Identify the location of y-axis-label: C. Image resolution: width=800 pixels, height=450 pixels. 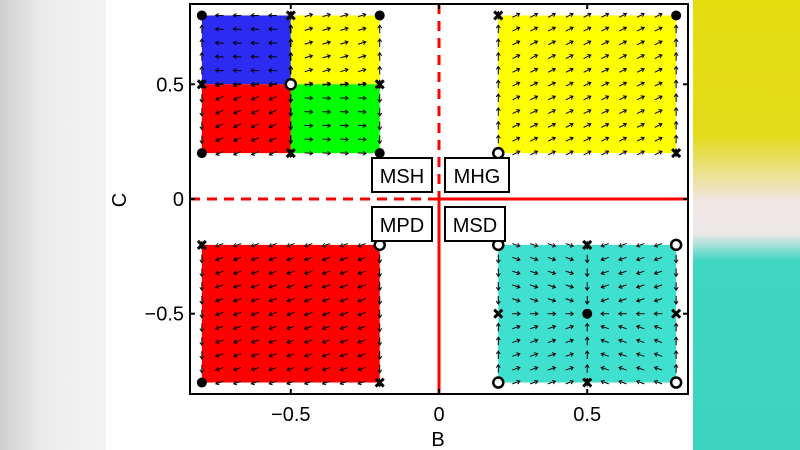
(120, 200).